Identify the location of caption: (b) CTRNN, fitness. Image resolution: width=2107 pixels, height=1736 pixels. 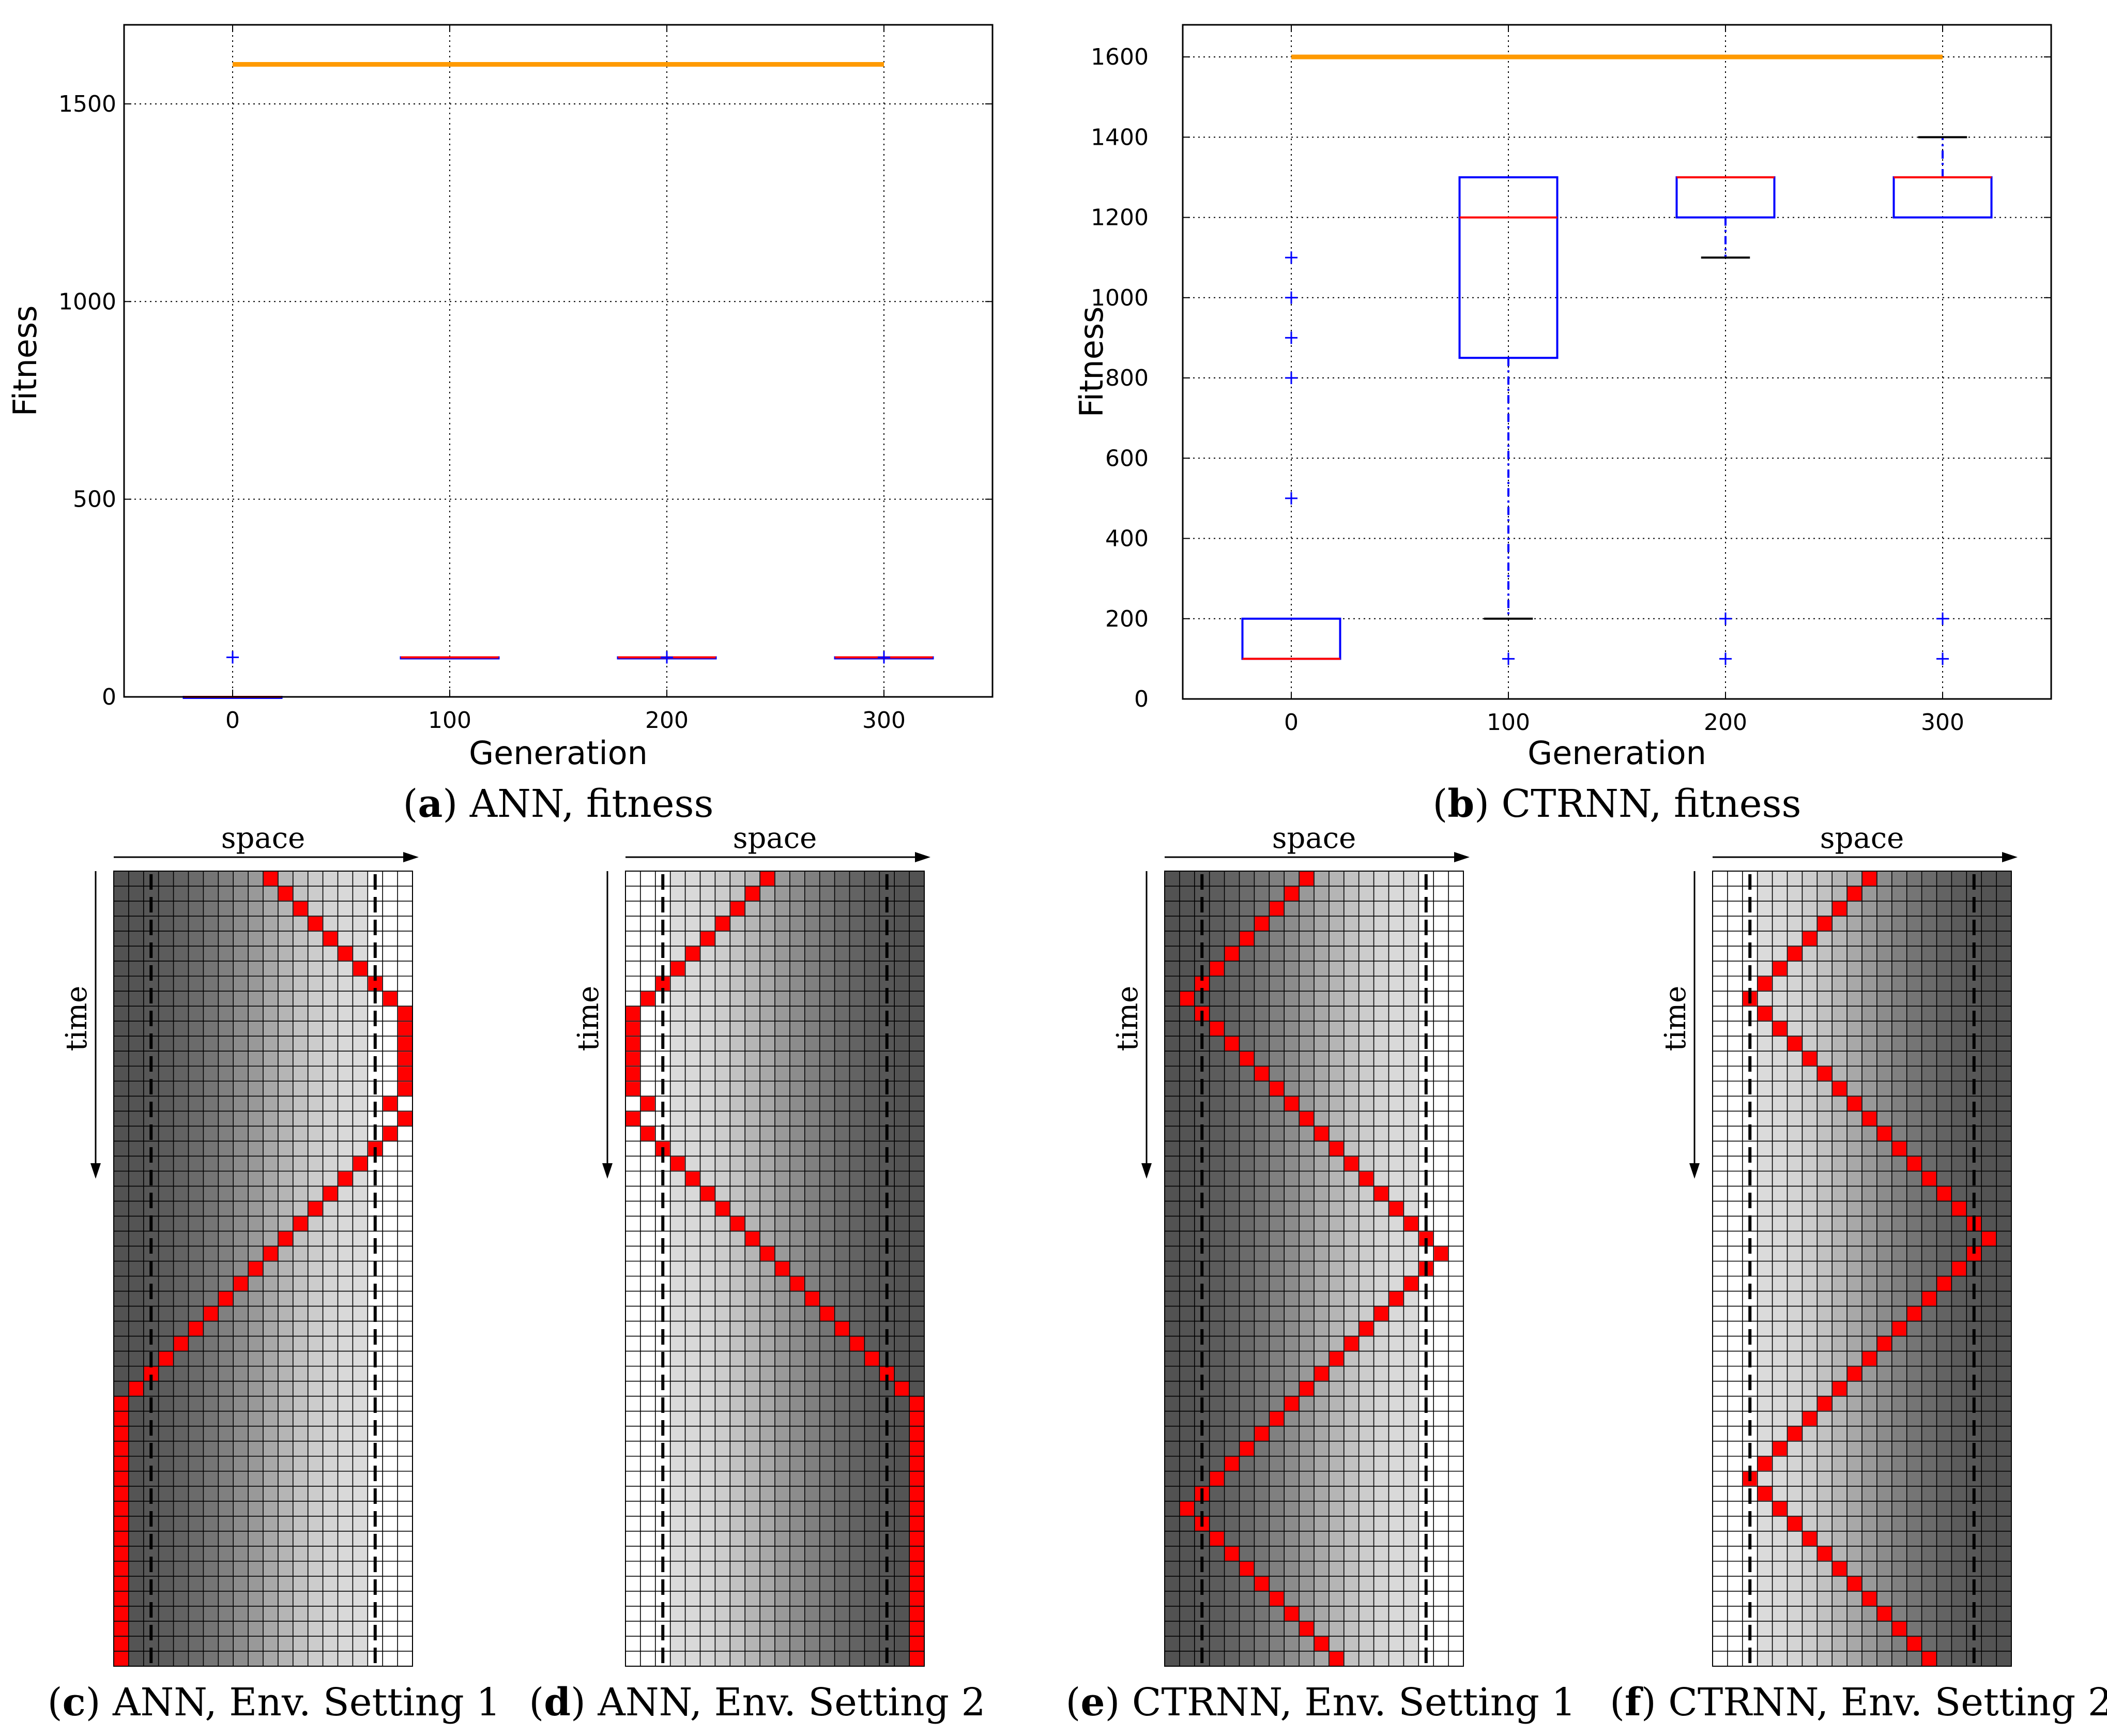
(1616, 804).